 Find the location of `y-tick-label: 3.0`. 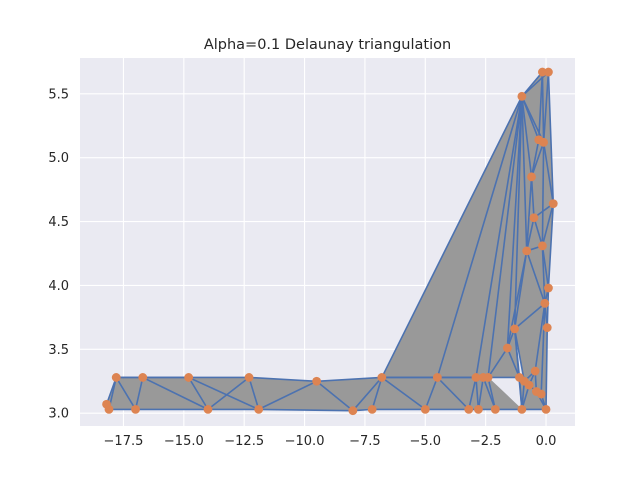

y-tick-label: 3.0 is located at coordinates (58, 414).